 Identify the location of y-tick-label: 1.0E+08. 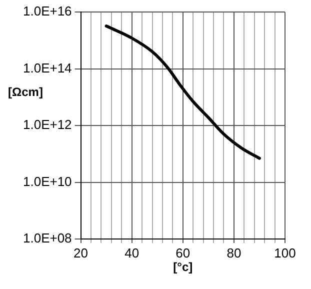
(47, 238).